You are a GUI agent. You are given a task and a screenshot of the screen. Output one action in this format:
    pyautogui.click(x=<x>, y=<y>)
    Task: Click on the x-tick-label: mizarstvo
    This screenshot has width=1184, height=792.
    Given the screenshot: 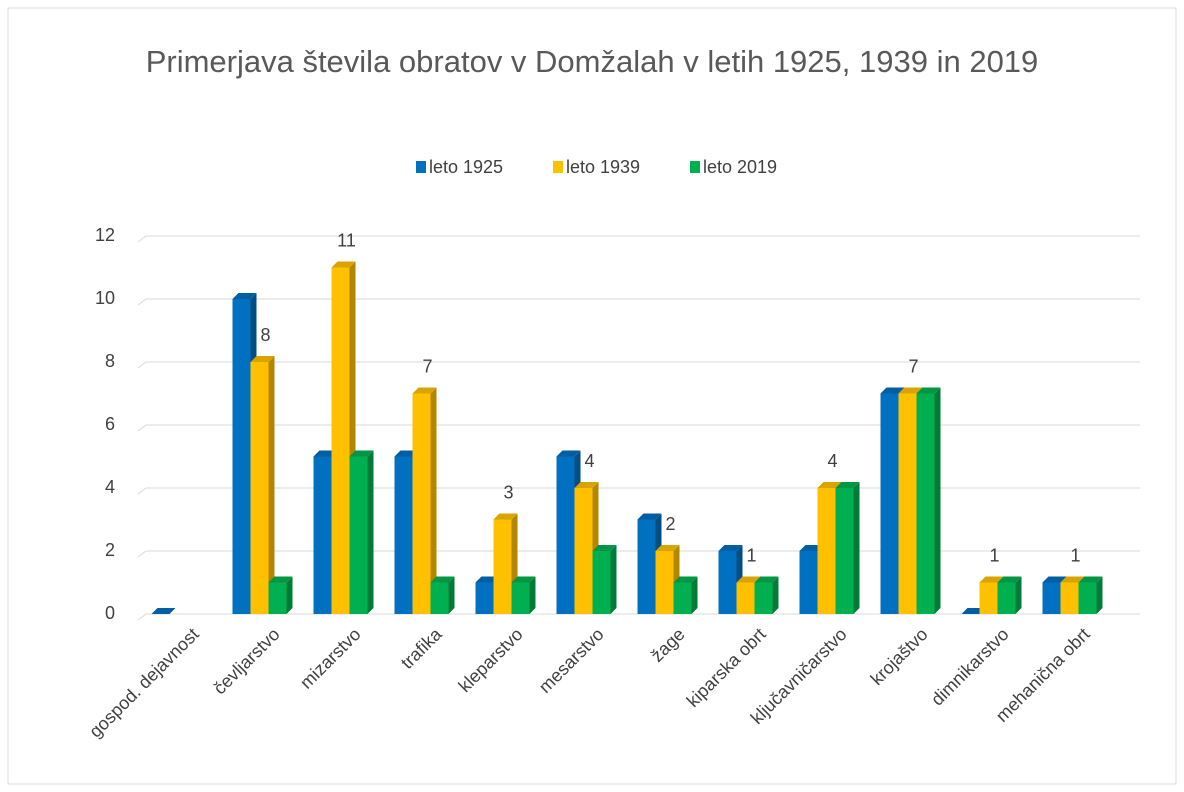 What is the action you would take?
    pyautogui.click(x=330, y=658)
    